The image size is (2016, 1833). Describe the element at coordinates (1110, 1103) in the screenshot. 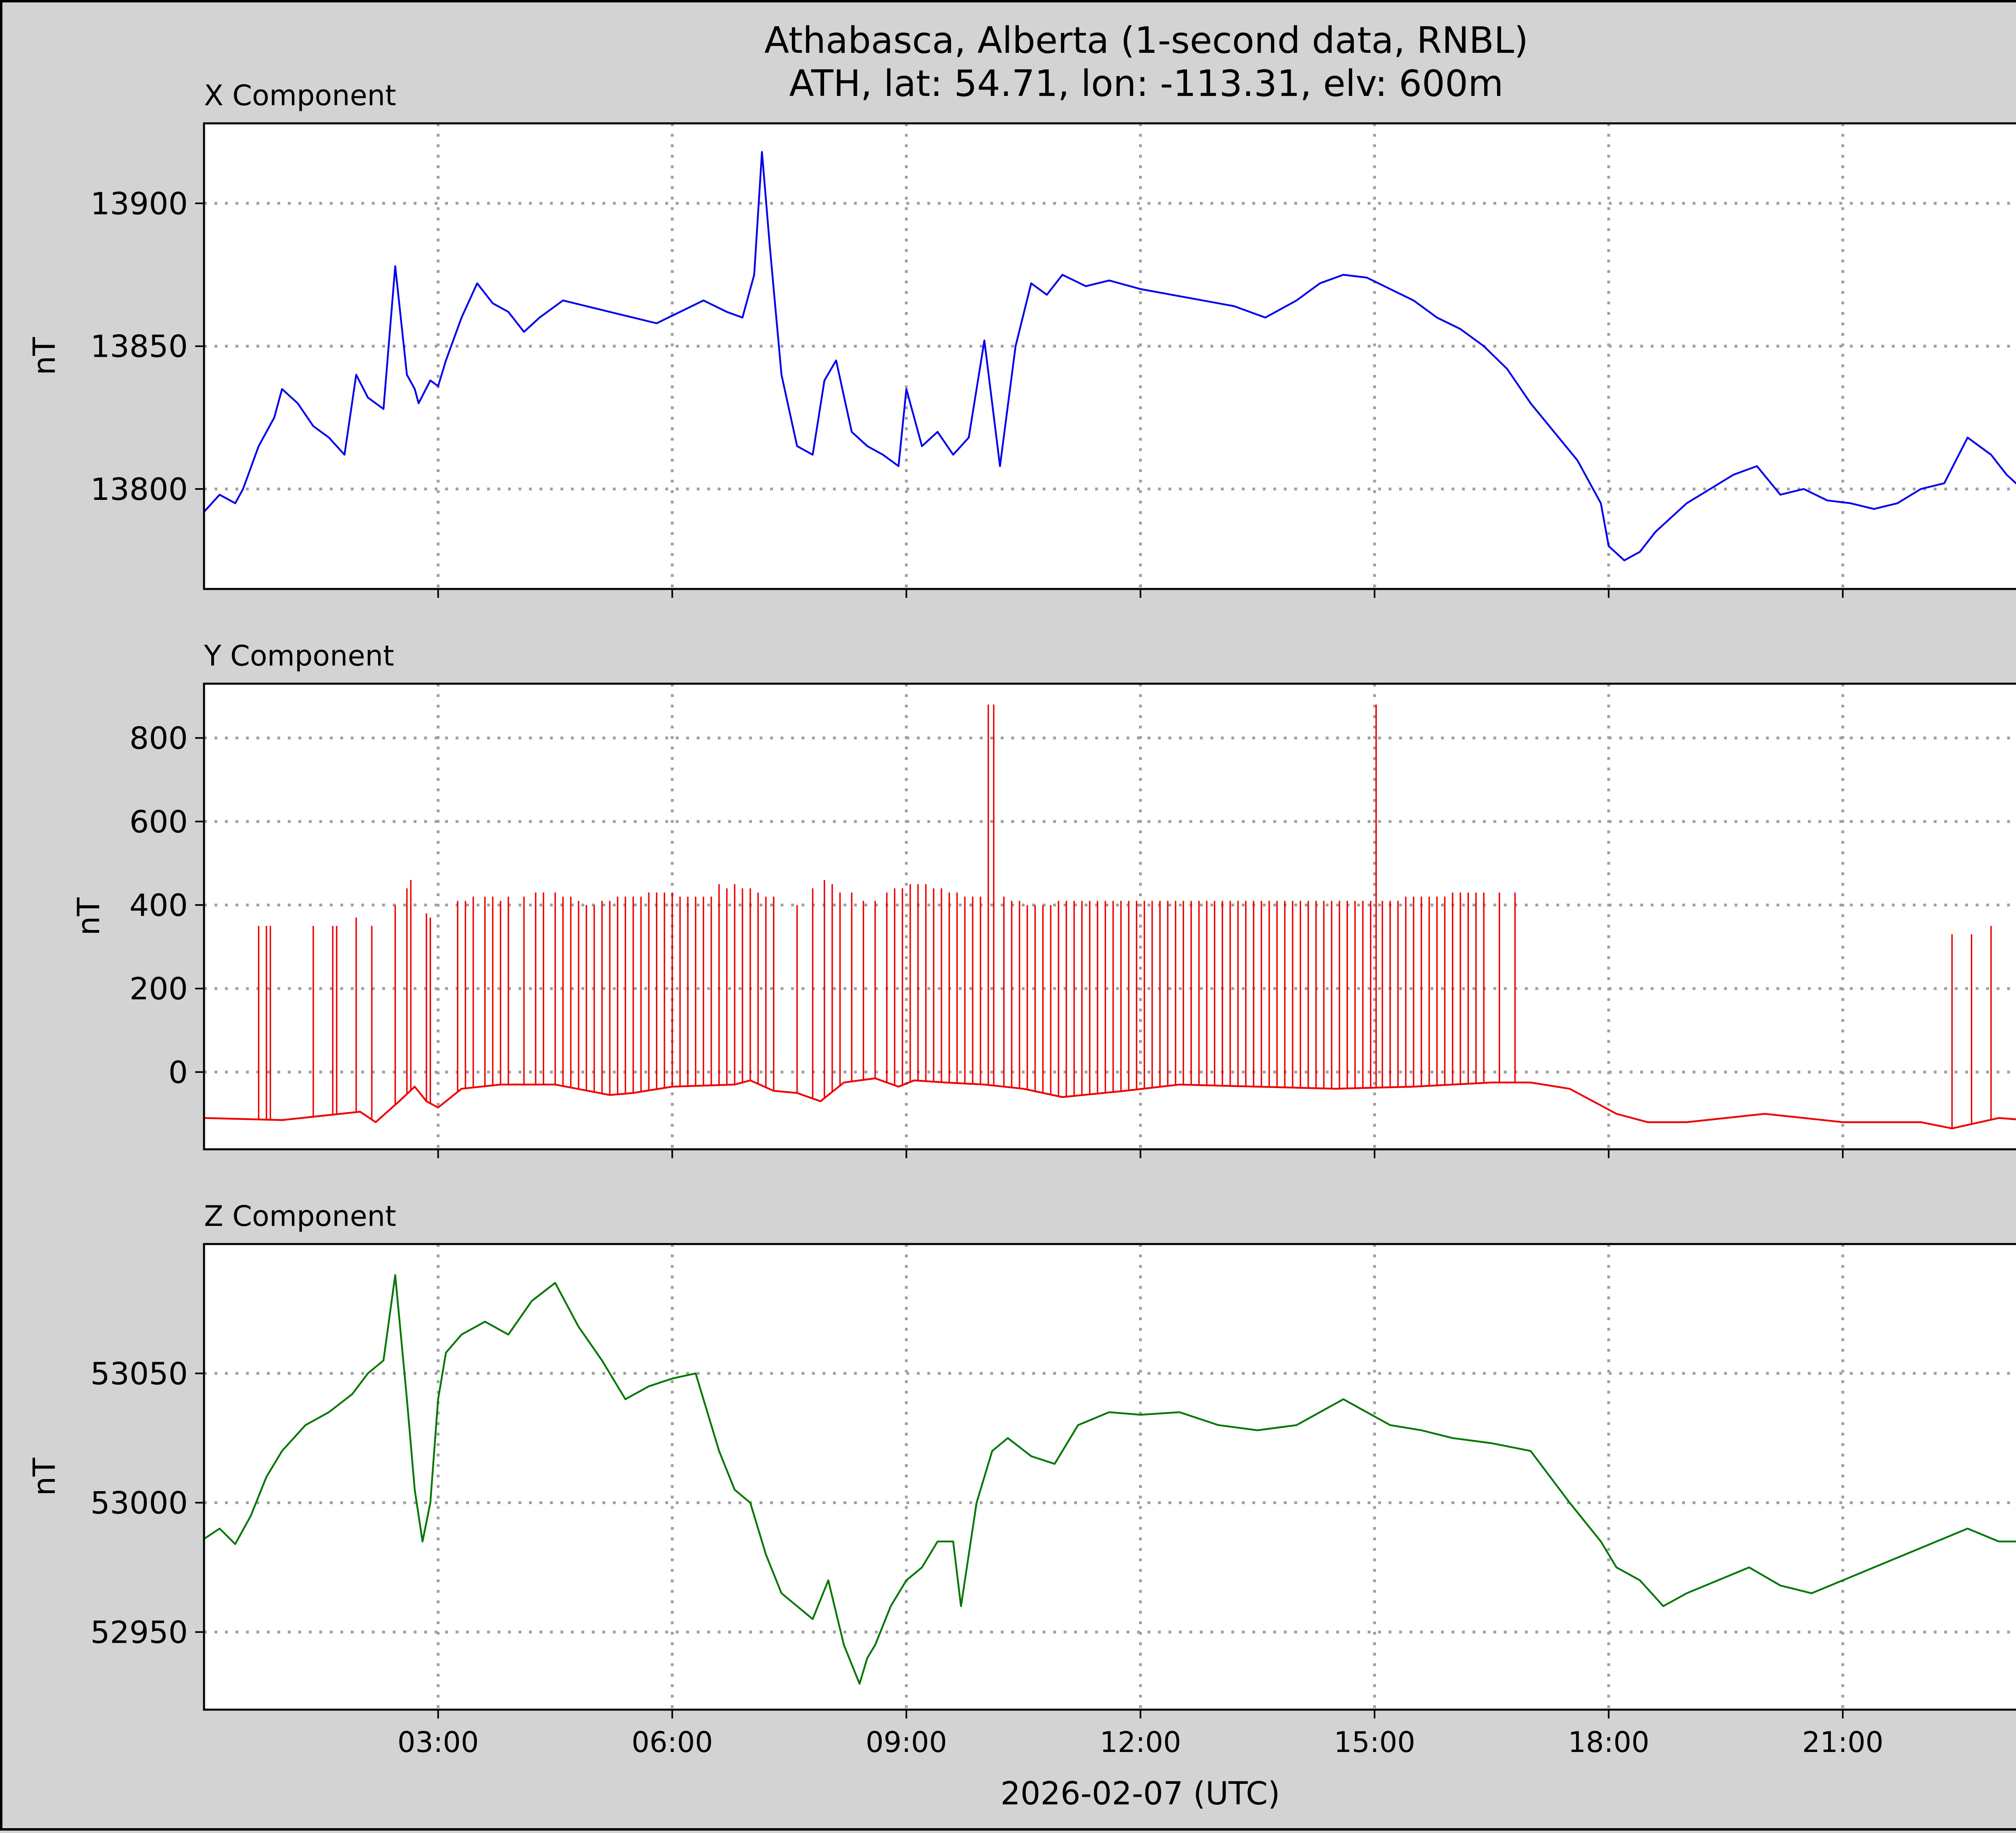

I see `y-series-line` at that location.